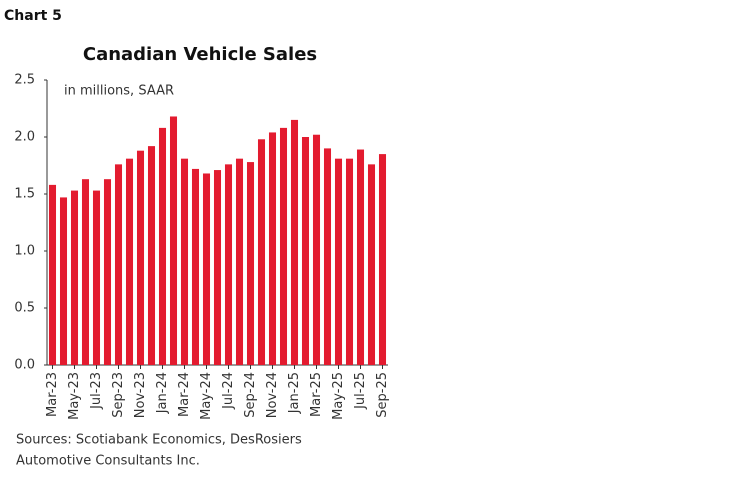 This screenshot has width=748, height=483. I want to click on y-tick-label: 1.0, so click(24, 251).